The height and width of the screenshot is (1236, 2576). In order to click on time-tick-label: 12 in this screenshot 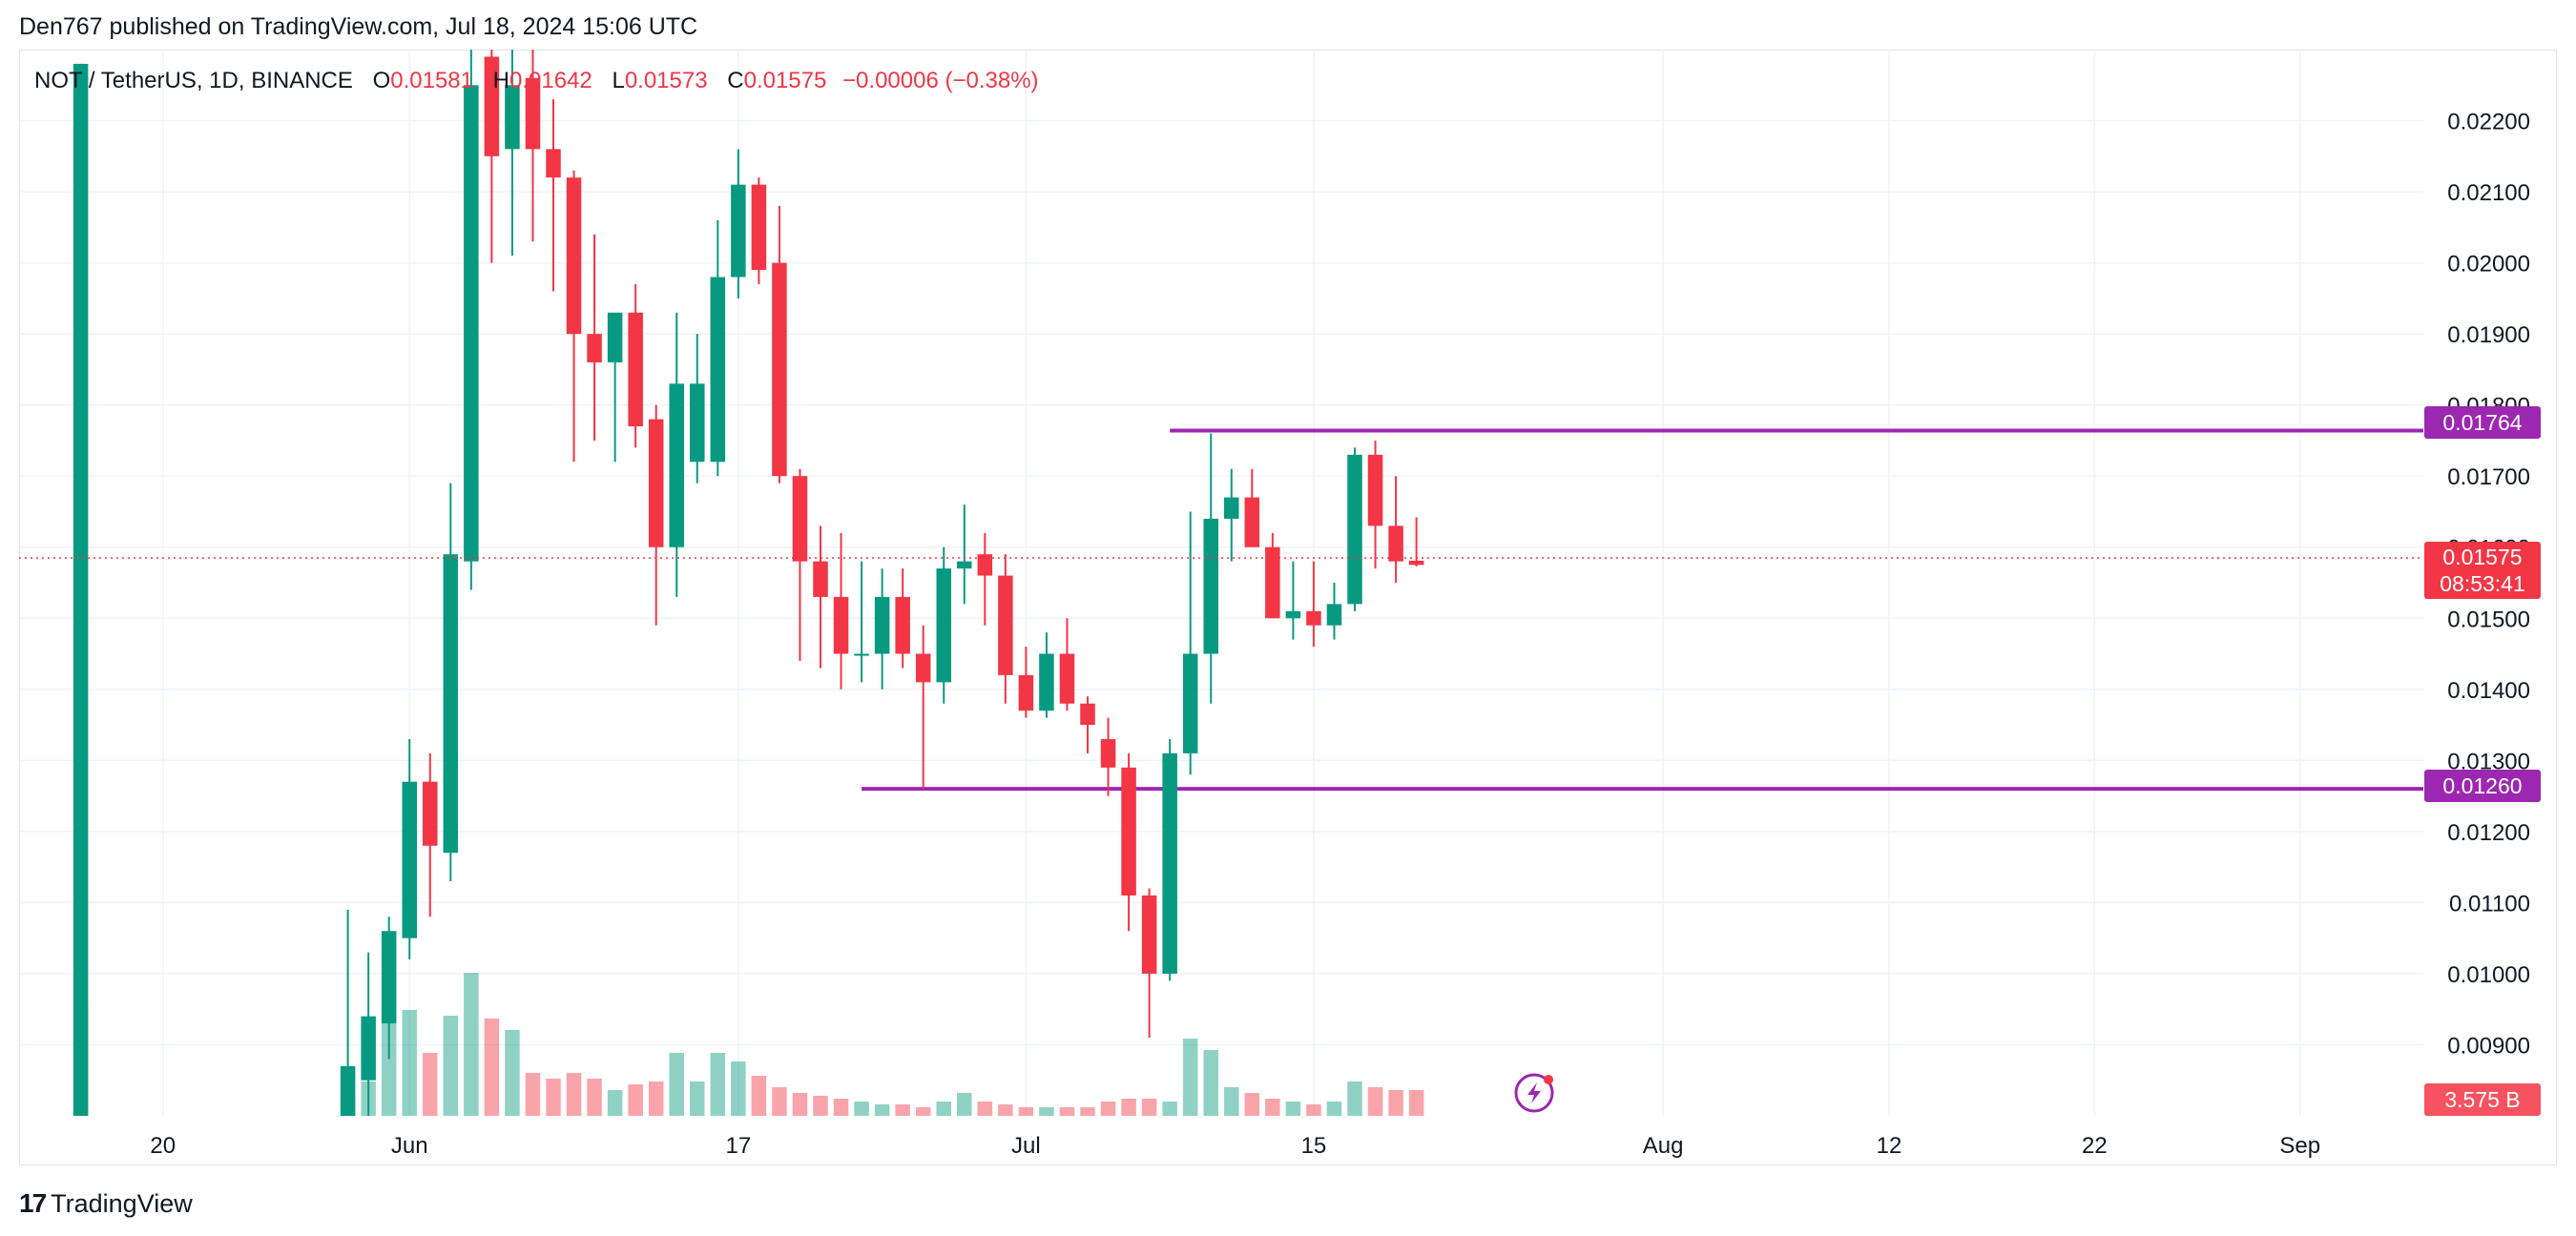, I will do `click(1889, 1146)`.